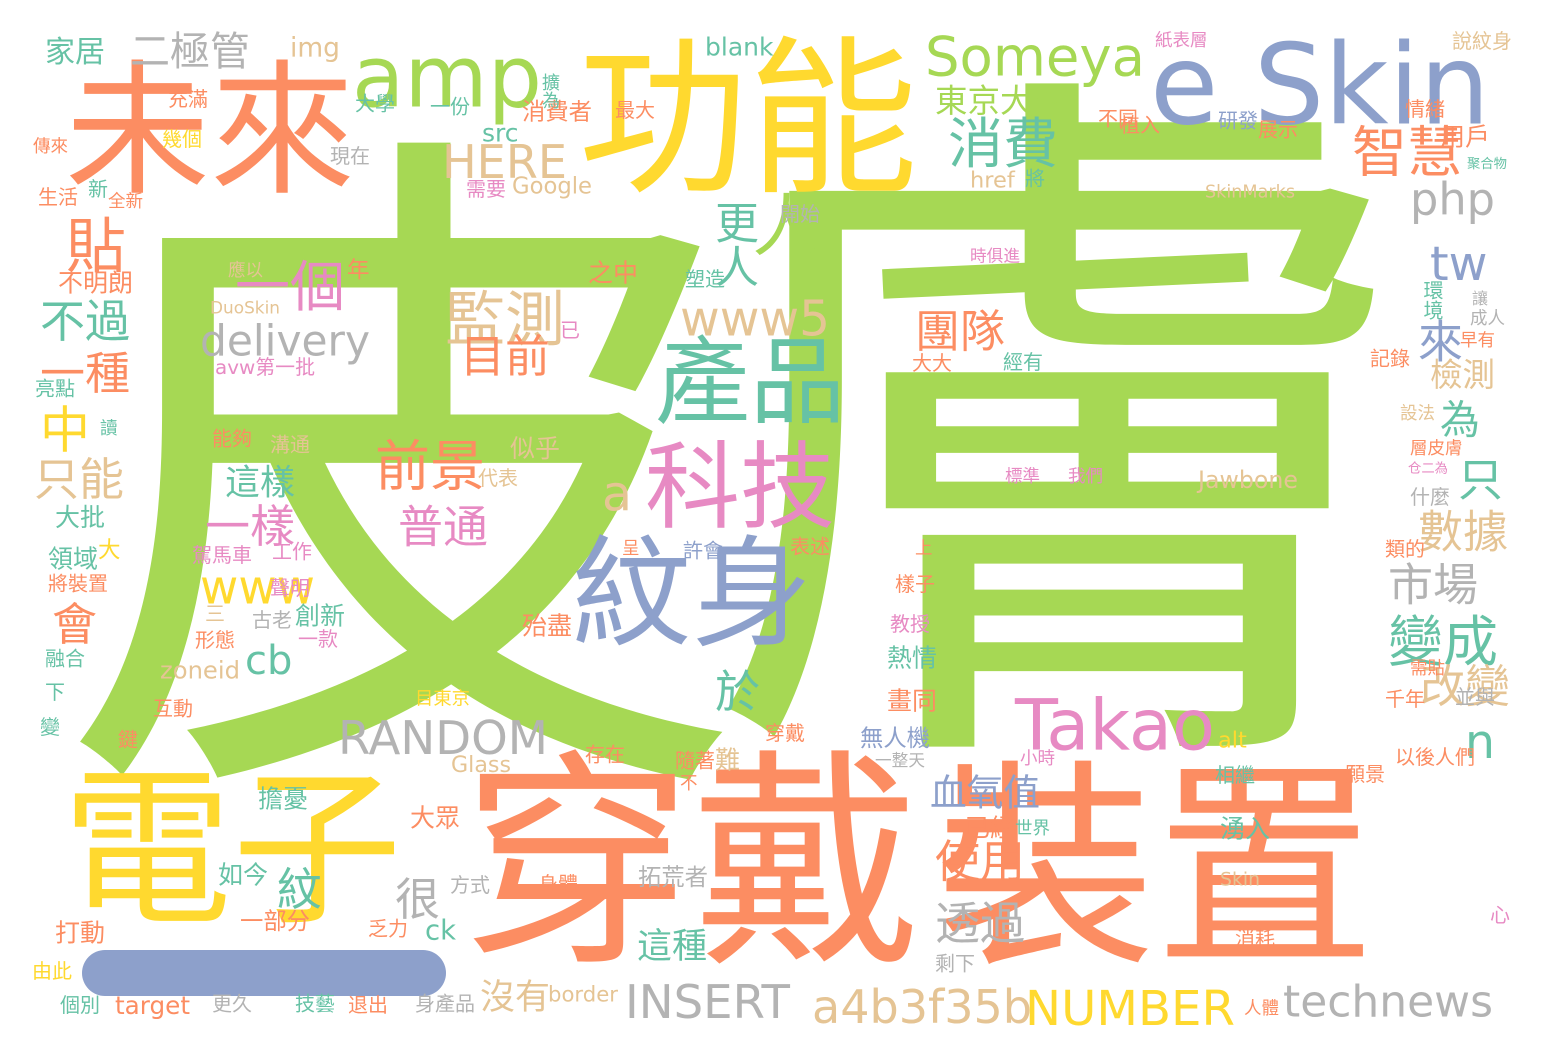 Image resolution: width=1548 pixels, height=1052 pixels. I want to click on cloud-word: 身產品, so click(445, 1004).